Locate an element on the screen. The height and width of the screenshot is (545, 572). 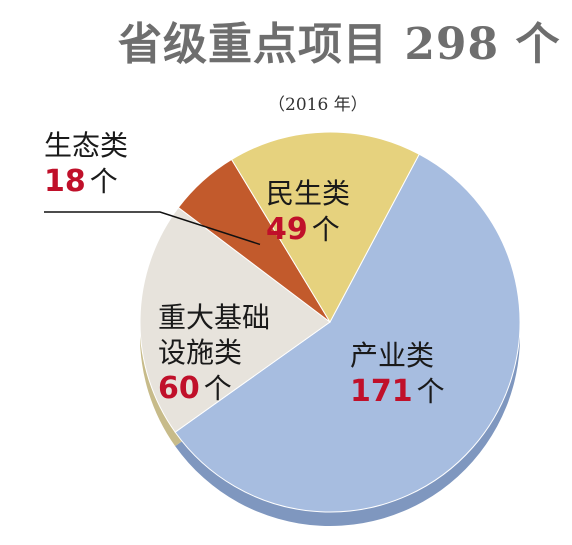
ecology-leader-line is located at coordinates (152, 228).